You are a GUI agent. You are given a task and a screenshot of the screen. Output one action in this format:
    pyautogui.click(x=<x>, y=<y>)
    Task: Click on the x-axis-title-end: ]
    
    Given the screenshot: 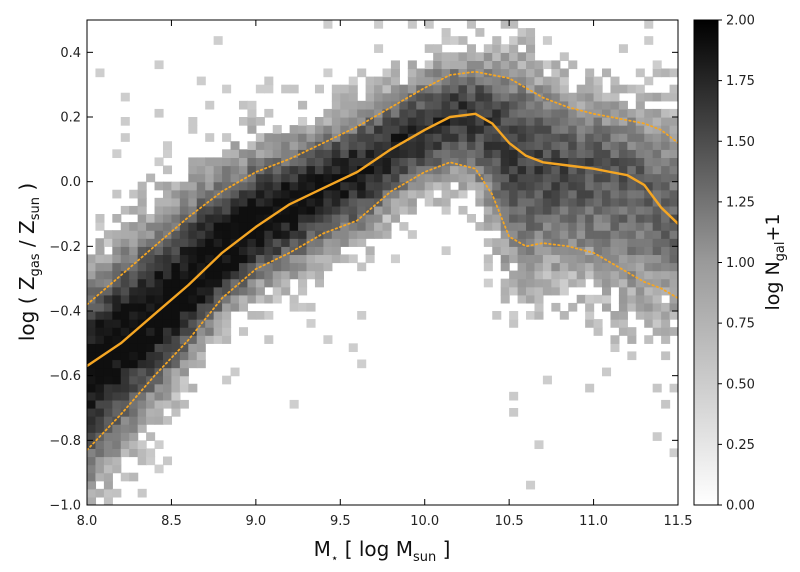 What is the action you would take?
    pyautogui.click(x=443, y=549)
    